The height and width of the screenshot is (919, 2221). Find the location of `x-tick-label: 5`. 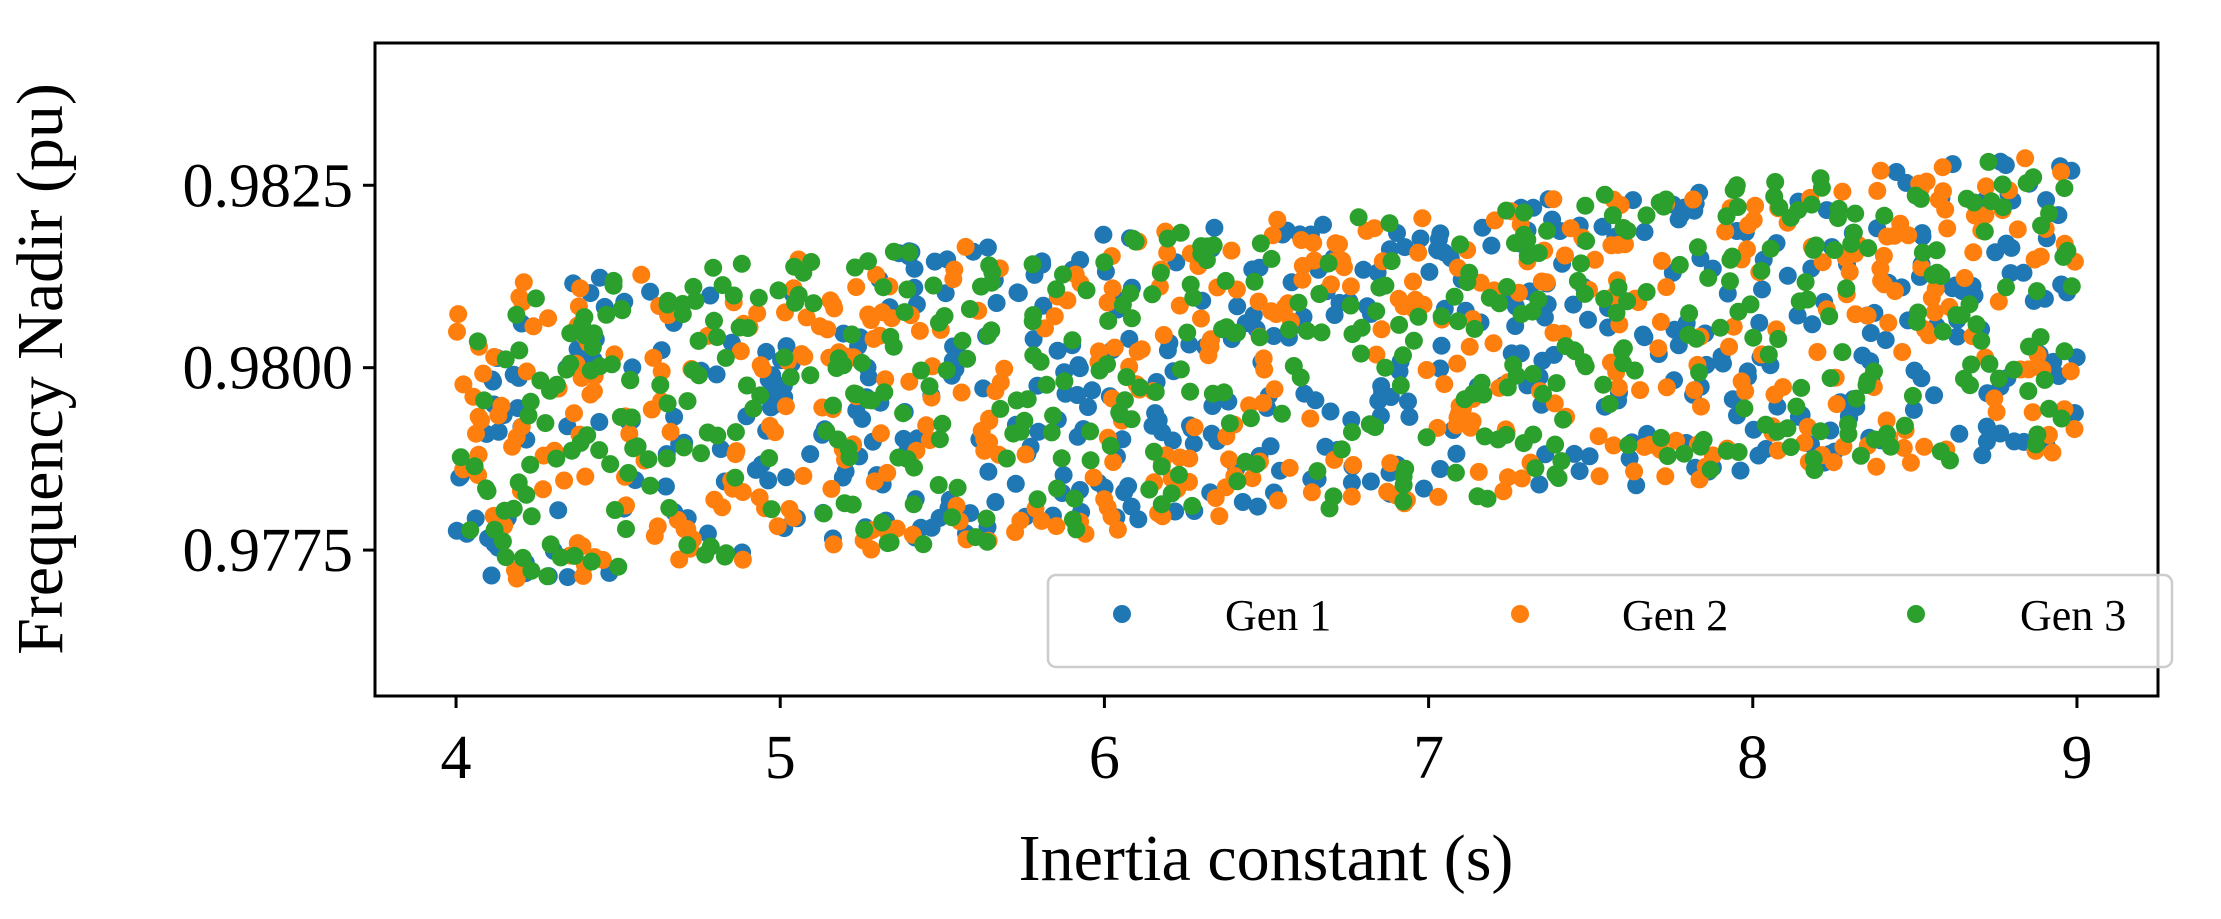

x-tick-label: 5 is located at coordinates (780, 758).